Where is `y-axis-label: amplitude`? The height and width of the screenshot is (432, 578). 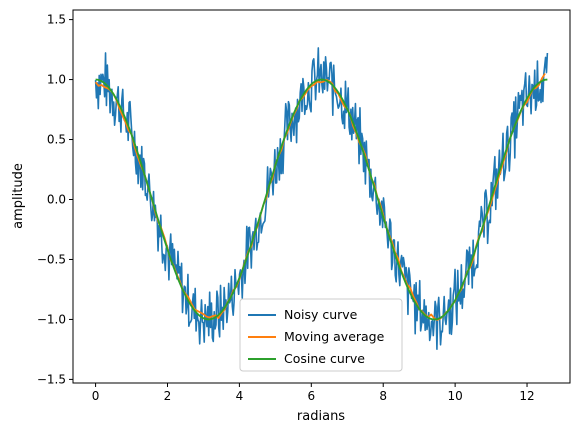 y-axis-label: amplitude is located at coordinates (18, 196).